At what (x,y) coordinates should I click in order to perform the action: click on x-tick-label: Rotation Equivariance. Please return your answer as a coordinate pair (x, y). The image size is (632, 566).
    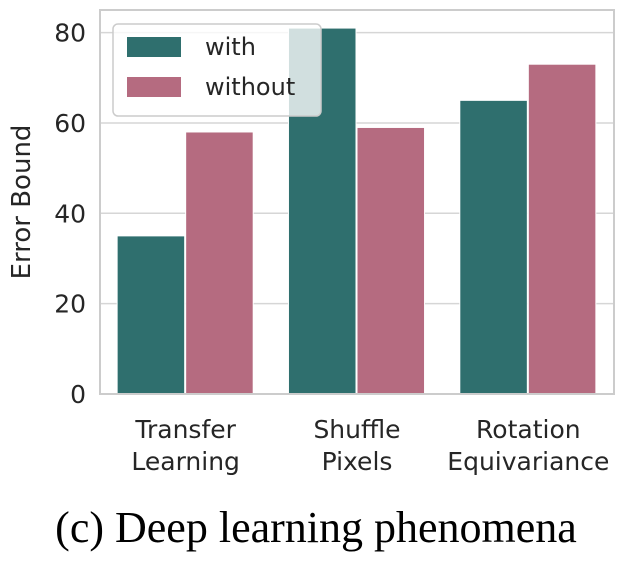
    Looking at the image, I should click on (528, 445).